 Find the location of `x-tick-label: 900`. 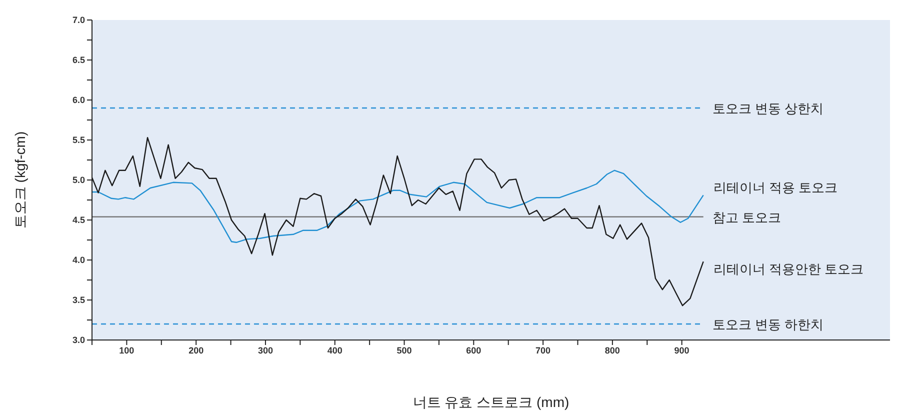

x-tick-label: 900 is located at coordinates (682, 350).